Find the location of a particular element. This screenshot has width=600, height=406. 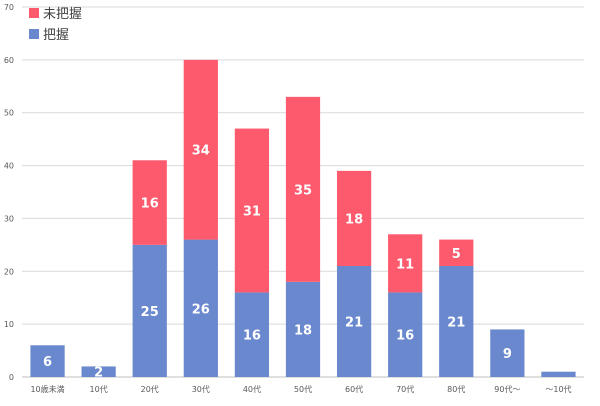

x-category-label: 70代 is located at coordinates (405, 389).